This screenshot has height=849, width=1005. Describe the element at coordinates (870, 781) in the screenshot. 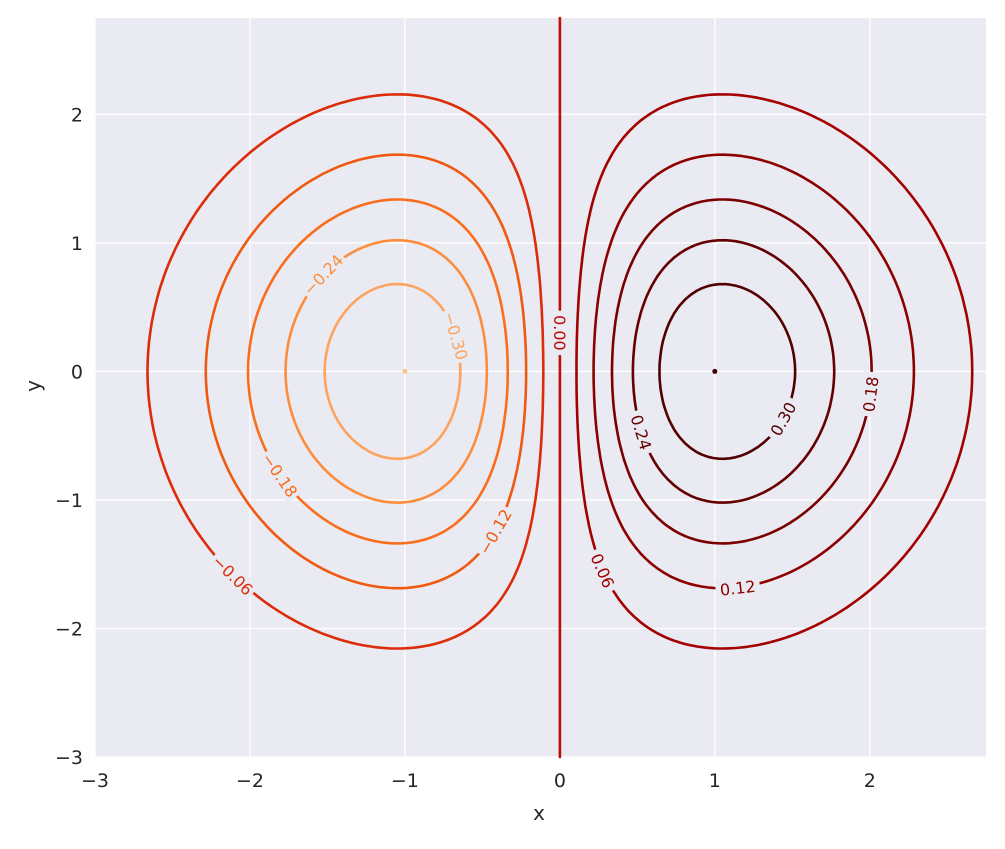

I see `x-tick-label: 2` at that location.